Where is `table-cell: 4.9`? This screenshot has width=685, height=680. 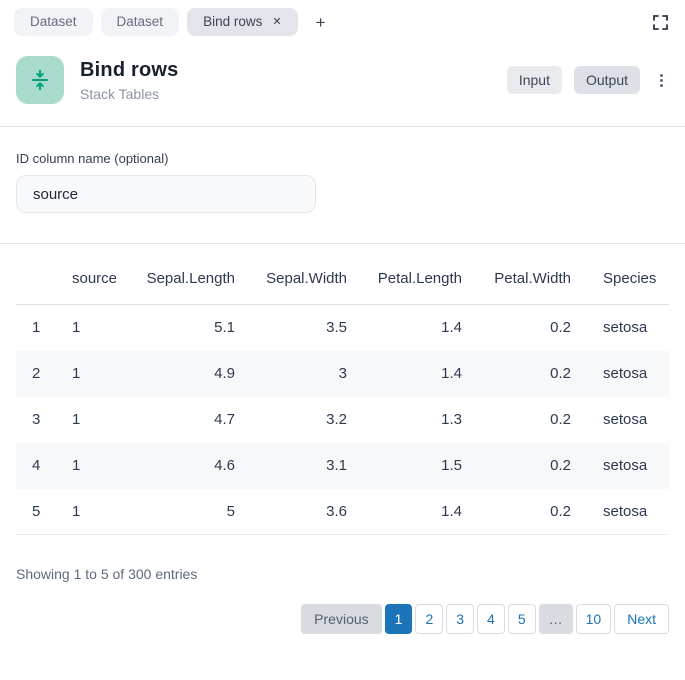 table-cell: 4.9 is located at coordinates (224, 373).